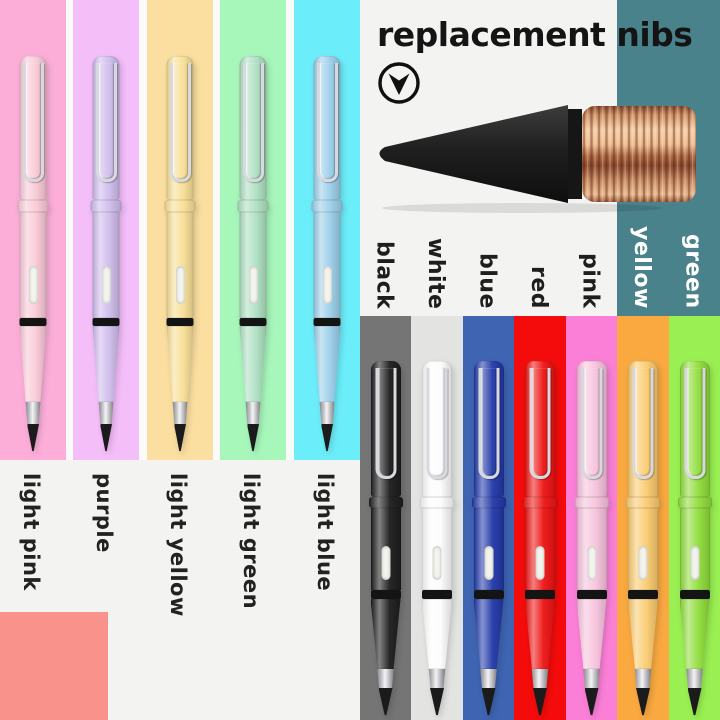 This screenshot has width=720, height=720. What do you see at coordinates (538, 160) in the screenshot?
I see `replacement-nib-photo` at bounding box center [538, 160].